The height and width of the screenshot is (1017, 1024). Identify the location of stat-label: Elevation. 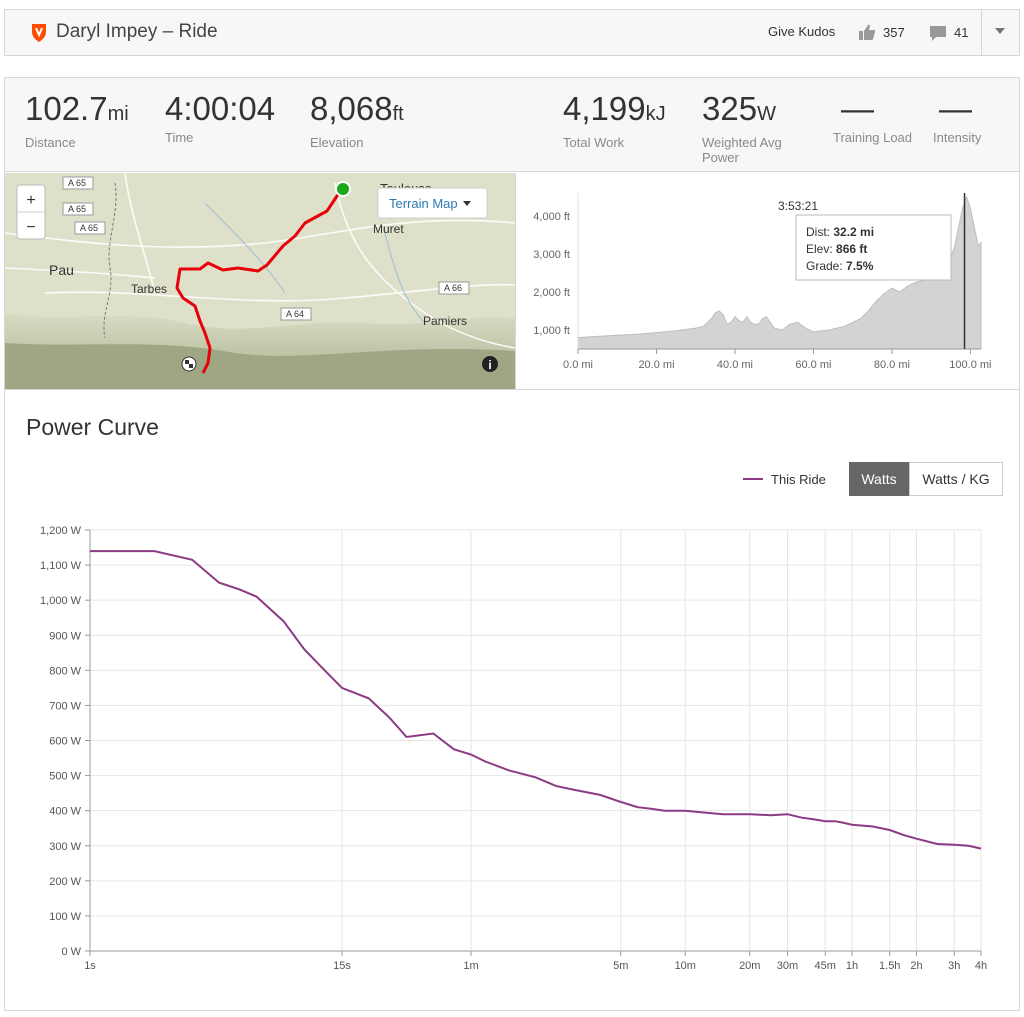
(337, 142).